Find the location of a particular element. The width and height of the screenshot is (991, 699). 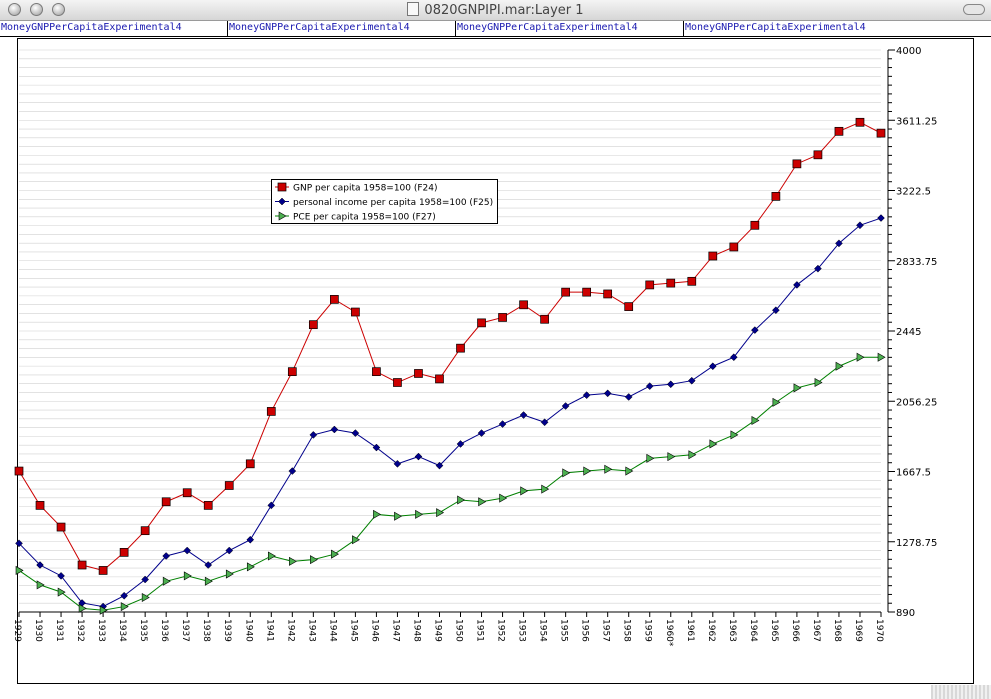

x-tick-label: 1964 is located at coordinates (753, 630).